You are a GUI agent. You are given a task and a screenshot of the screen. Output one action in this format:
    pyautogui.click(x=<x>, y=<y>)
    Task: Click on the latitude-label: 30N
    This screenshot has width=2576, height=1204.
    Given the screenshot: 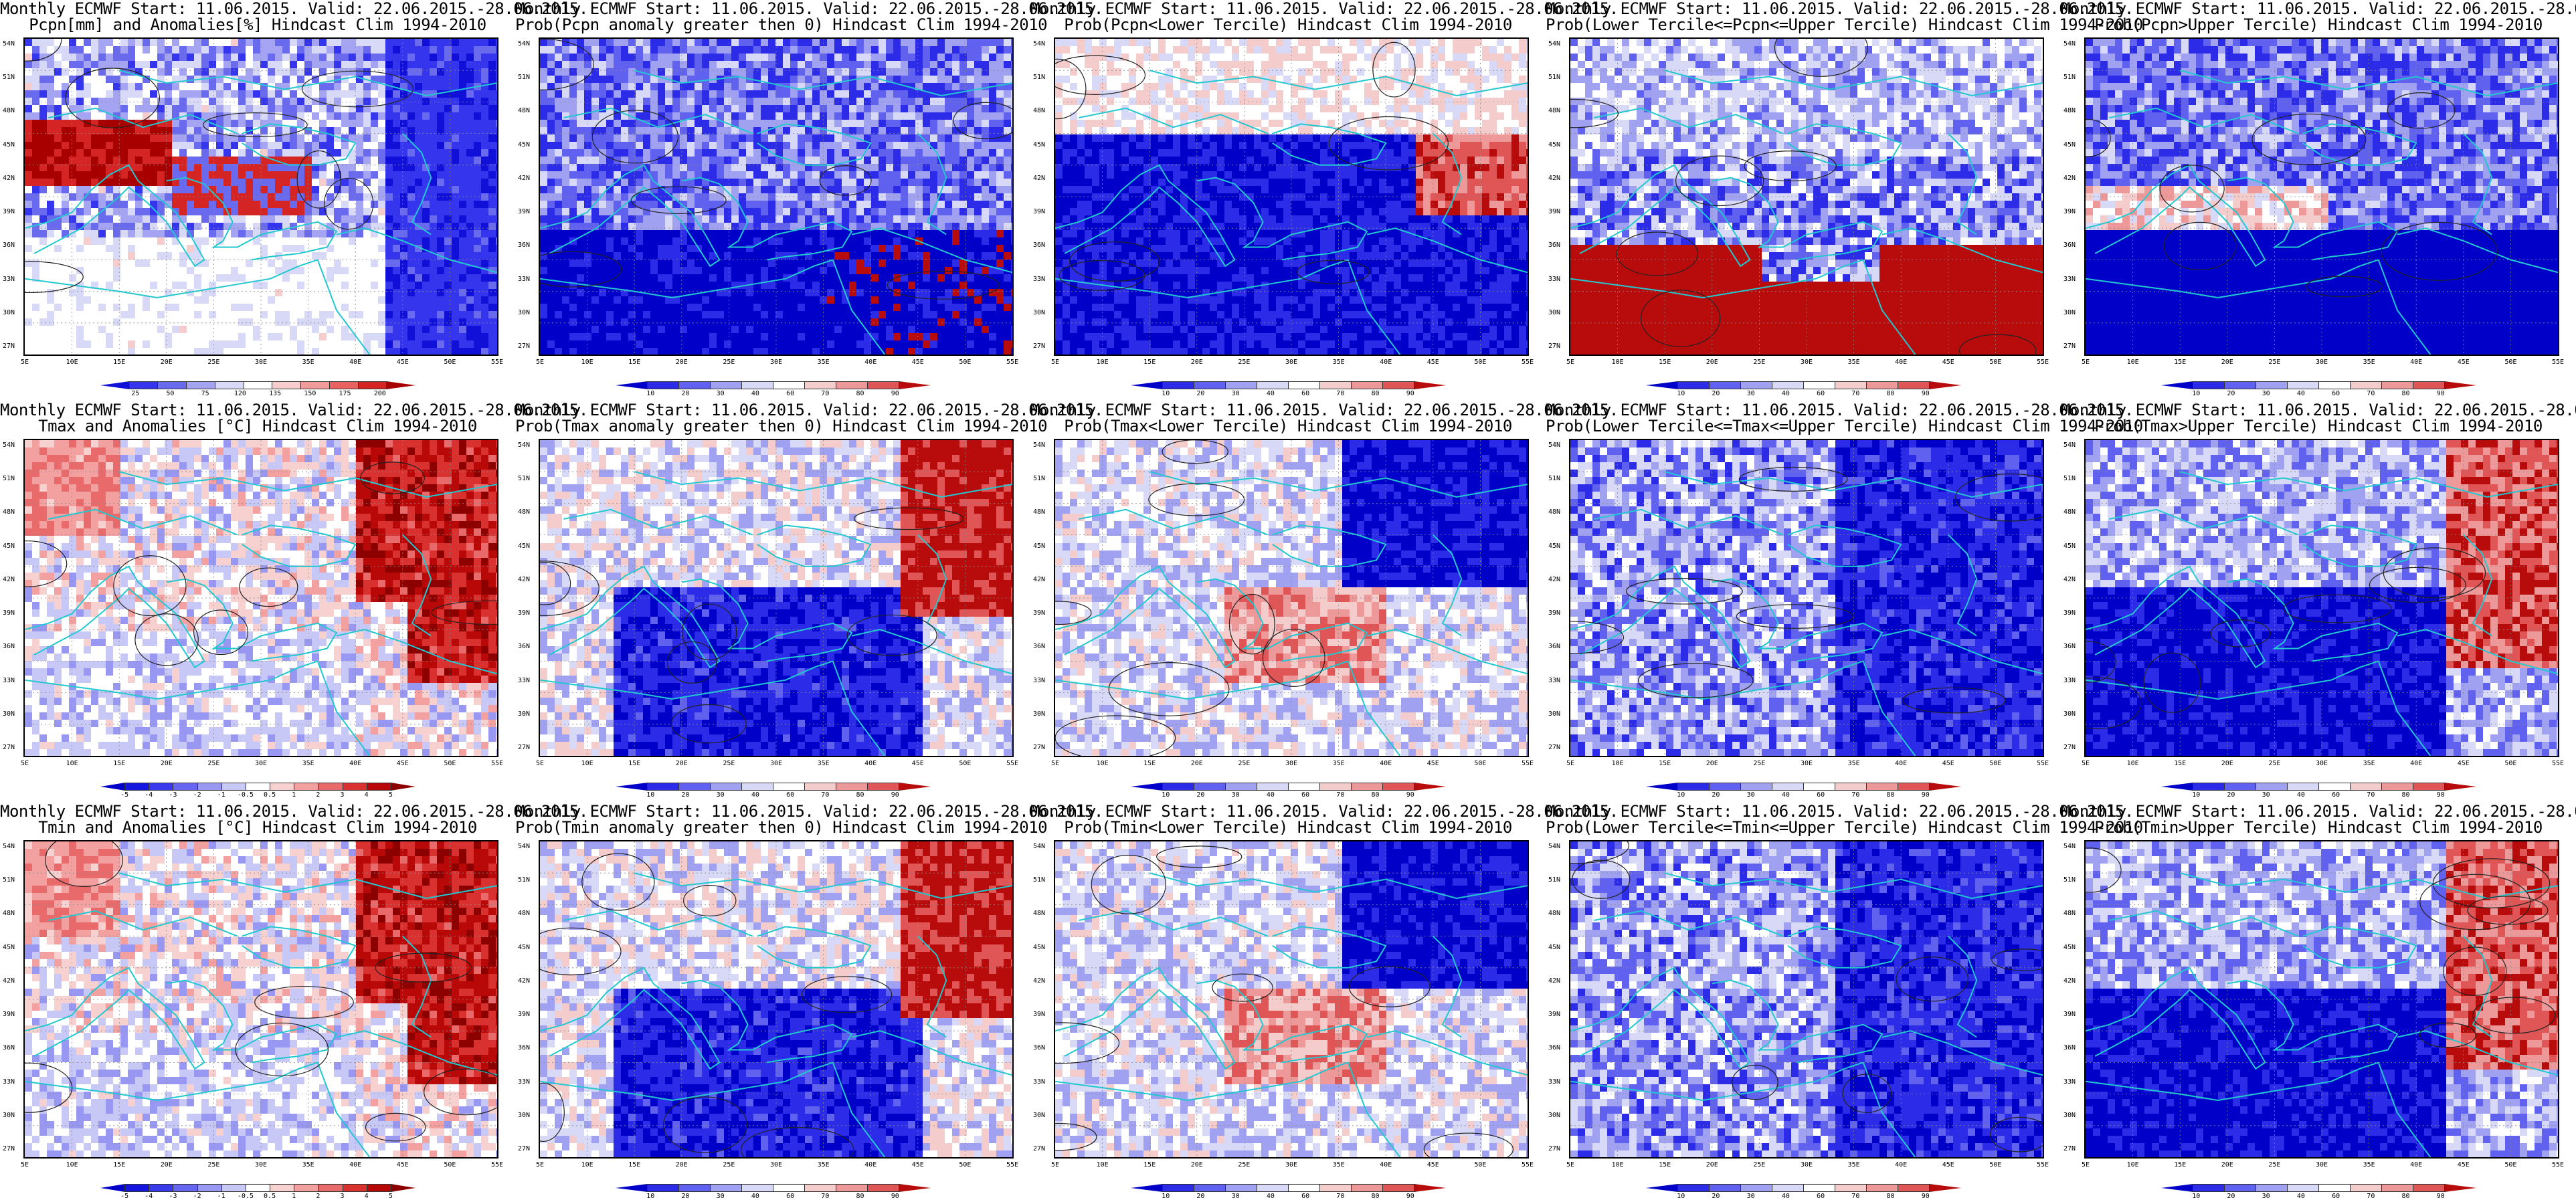 What is the action you would take?
    pyautogui.click(x=1554, y=714)
    